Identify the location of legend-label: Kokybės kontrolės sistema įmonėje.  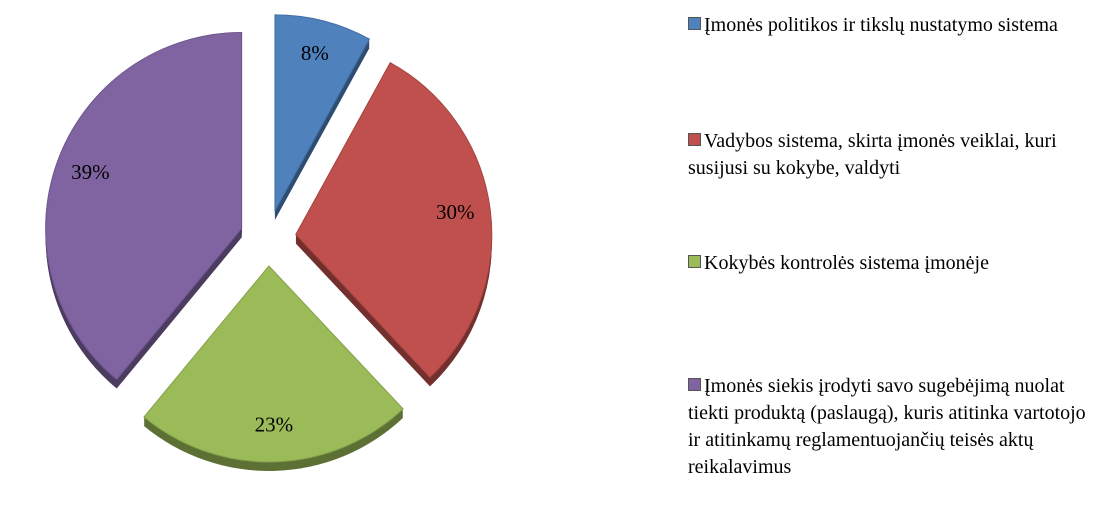
(846, 263).